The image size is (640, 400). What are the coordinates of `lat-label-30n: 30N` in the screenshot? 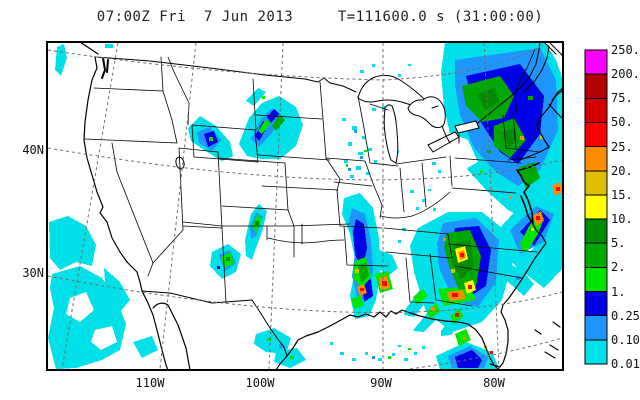 It's located at (33, 273).